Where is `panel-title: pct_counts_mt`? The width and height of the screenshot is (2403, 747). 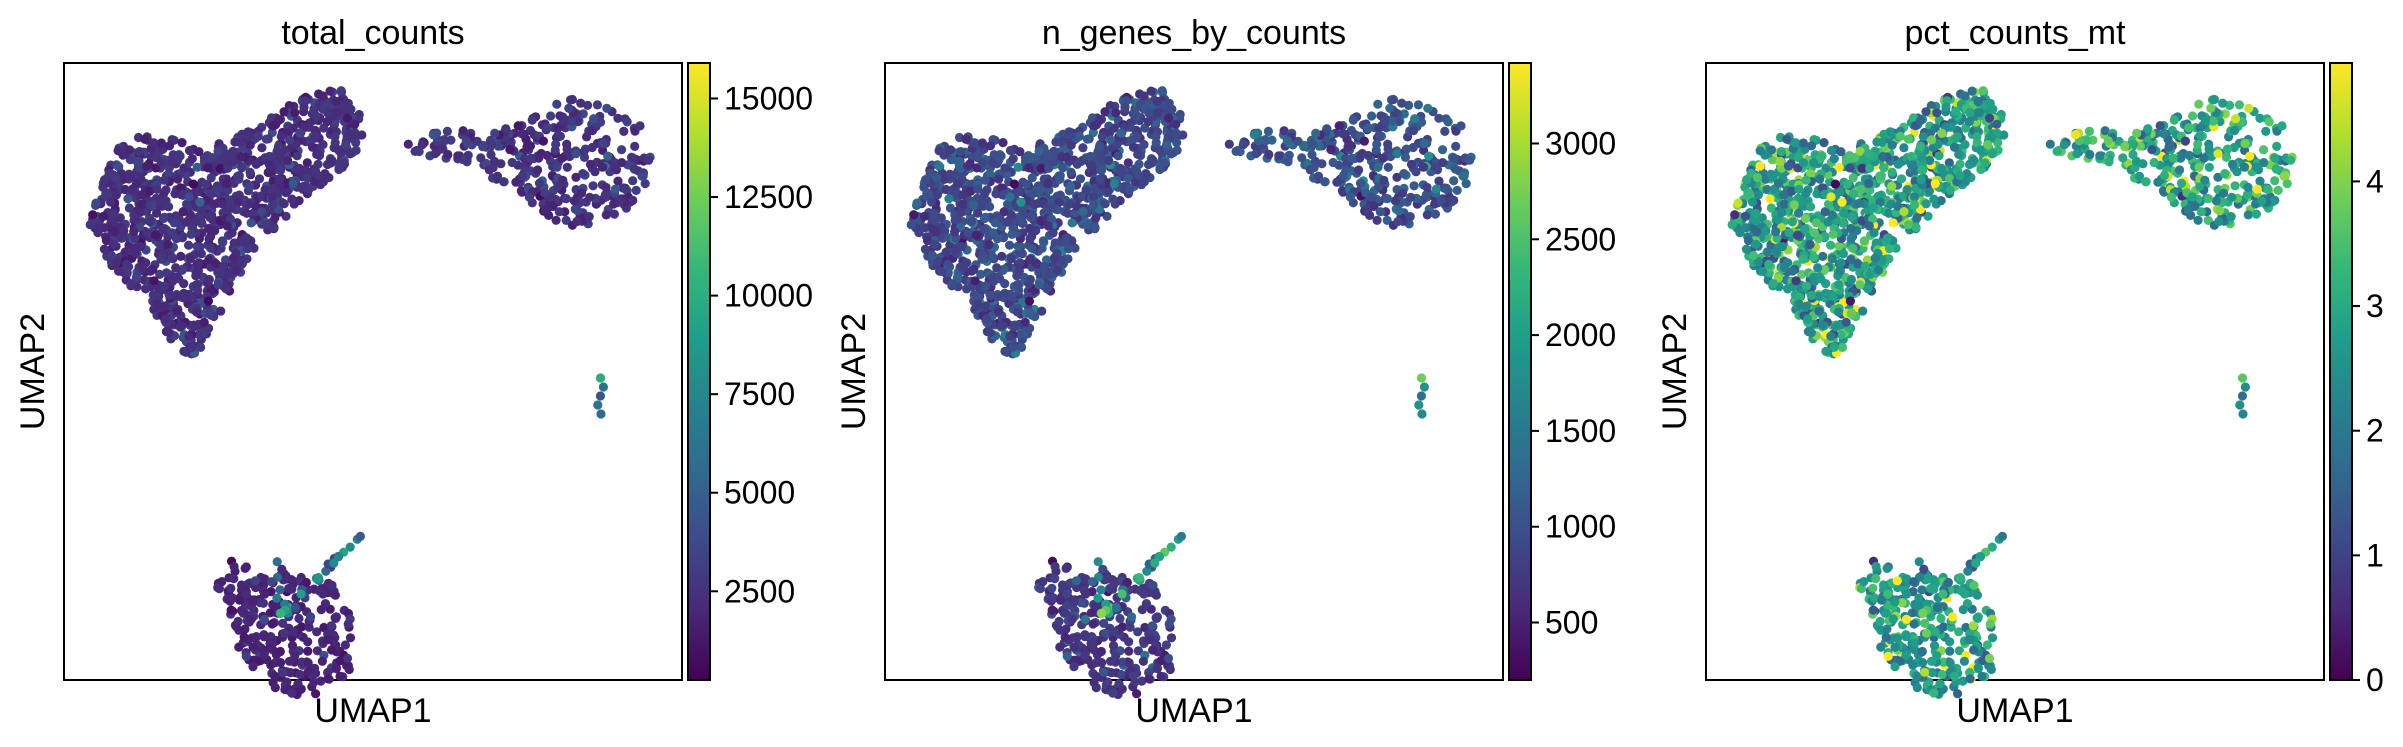 panel-title: pct_counts_mt is located at coordinates (2015, 33).